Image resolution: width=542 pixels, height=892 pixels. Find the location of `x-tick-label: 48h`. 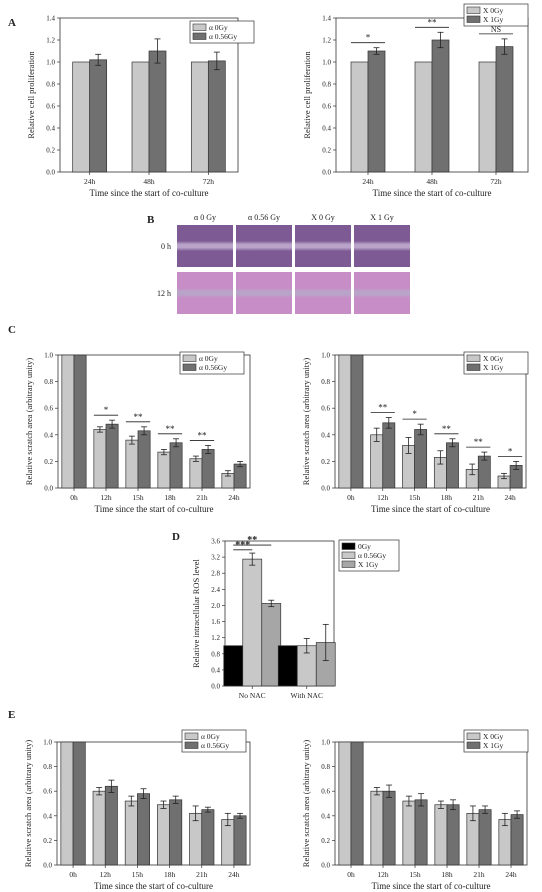

x-tick-label: 48h is located at coordinates (432, 181).